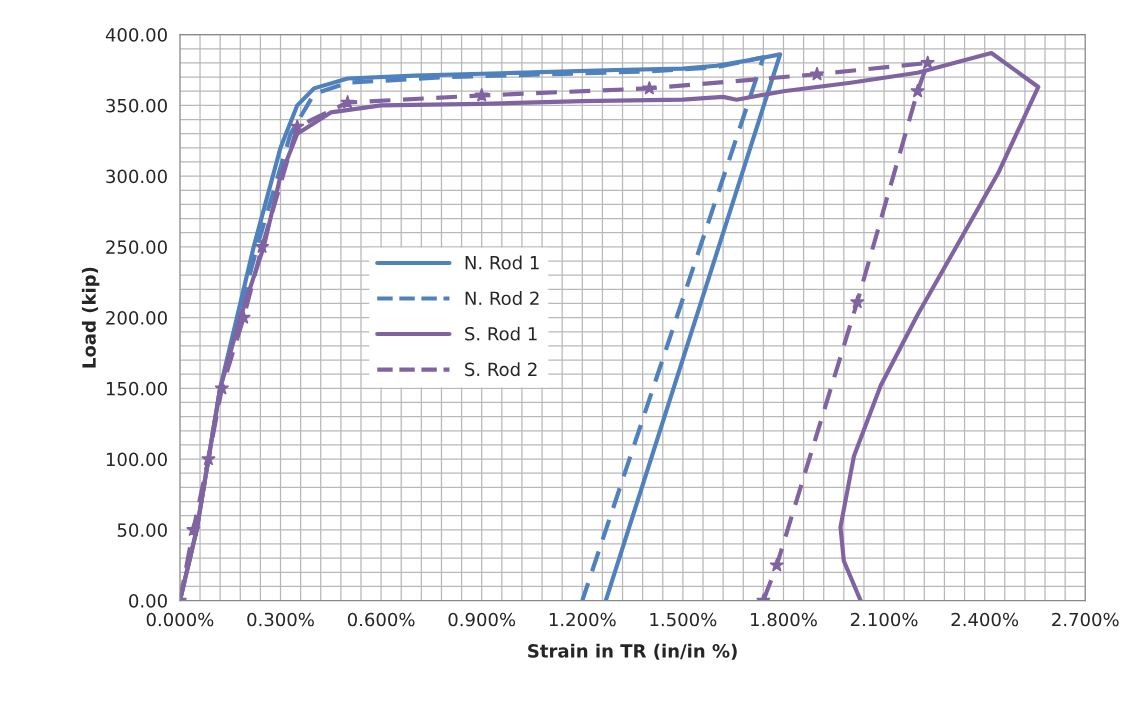 Image resolution: width=1146 pixels, height=721 pixels. I want to click on legend-label: S. Rod 1, so click(501, 333).